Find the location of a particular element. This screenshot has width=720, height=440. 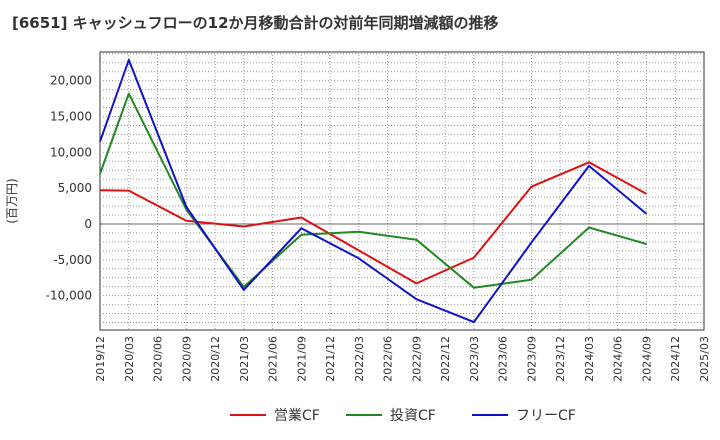

legend-label: 営業CF is located at coordinates (297, 416).